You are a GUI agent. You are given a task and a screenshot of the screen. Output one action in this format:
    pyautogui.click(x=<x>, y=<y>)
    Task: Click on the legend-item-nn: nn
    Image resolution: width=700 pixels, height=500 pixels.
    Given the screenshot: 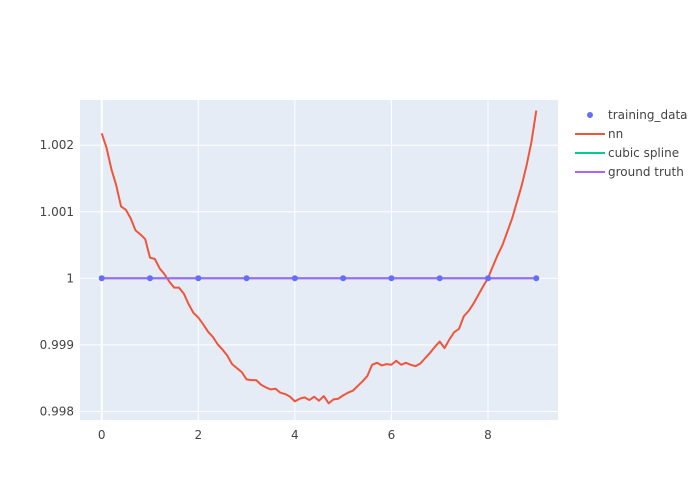 What is the action you would take?
    pyautogui.click(x=599, y=134)
    